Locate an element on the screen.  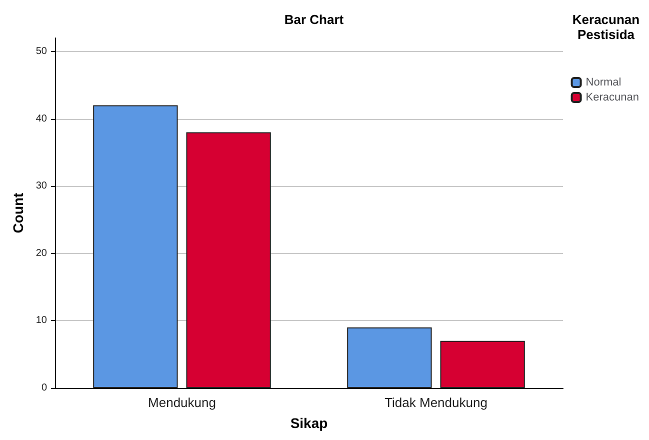
y-tick-label: 30 is located at coordinates (42, 186).